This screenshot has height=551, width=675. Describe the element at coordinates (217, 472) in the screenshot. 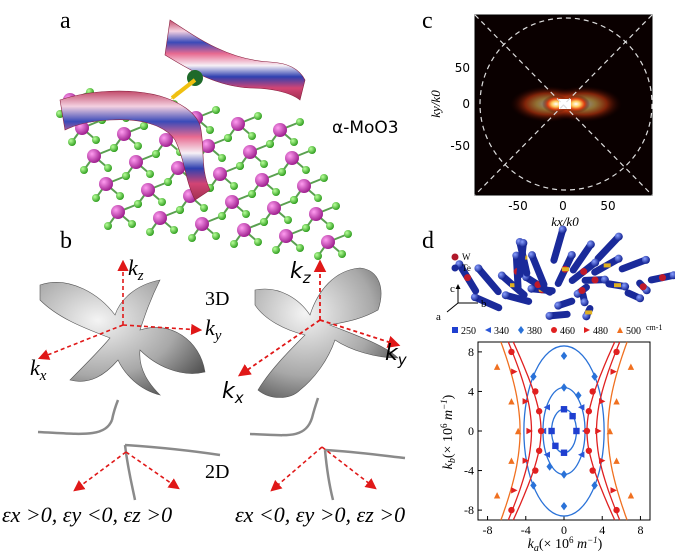

I see `label-2d: 2D` at that location.